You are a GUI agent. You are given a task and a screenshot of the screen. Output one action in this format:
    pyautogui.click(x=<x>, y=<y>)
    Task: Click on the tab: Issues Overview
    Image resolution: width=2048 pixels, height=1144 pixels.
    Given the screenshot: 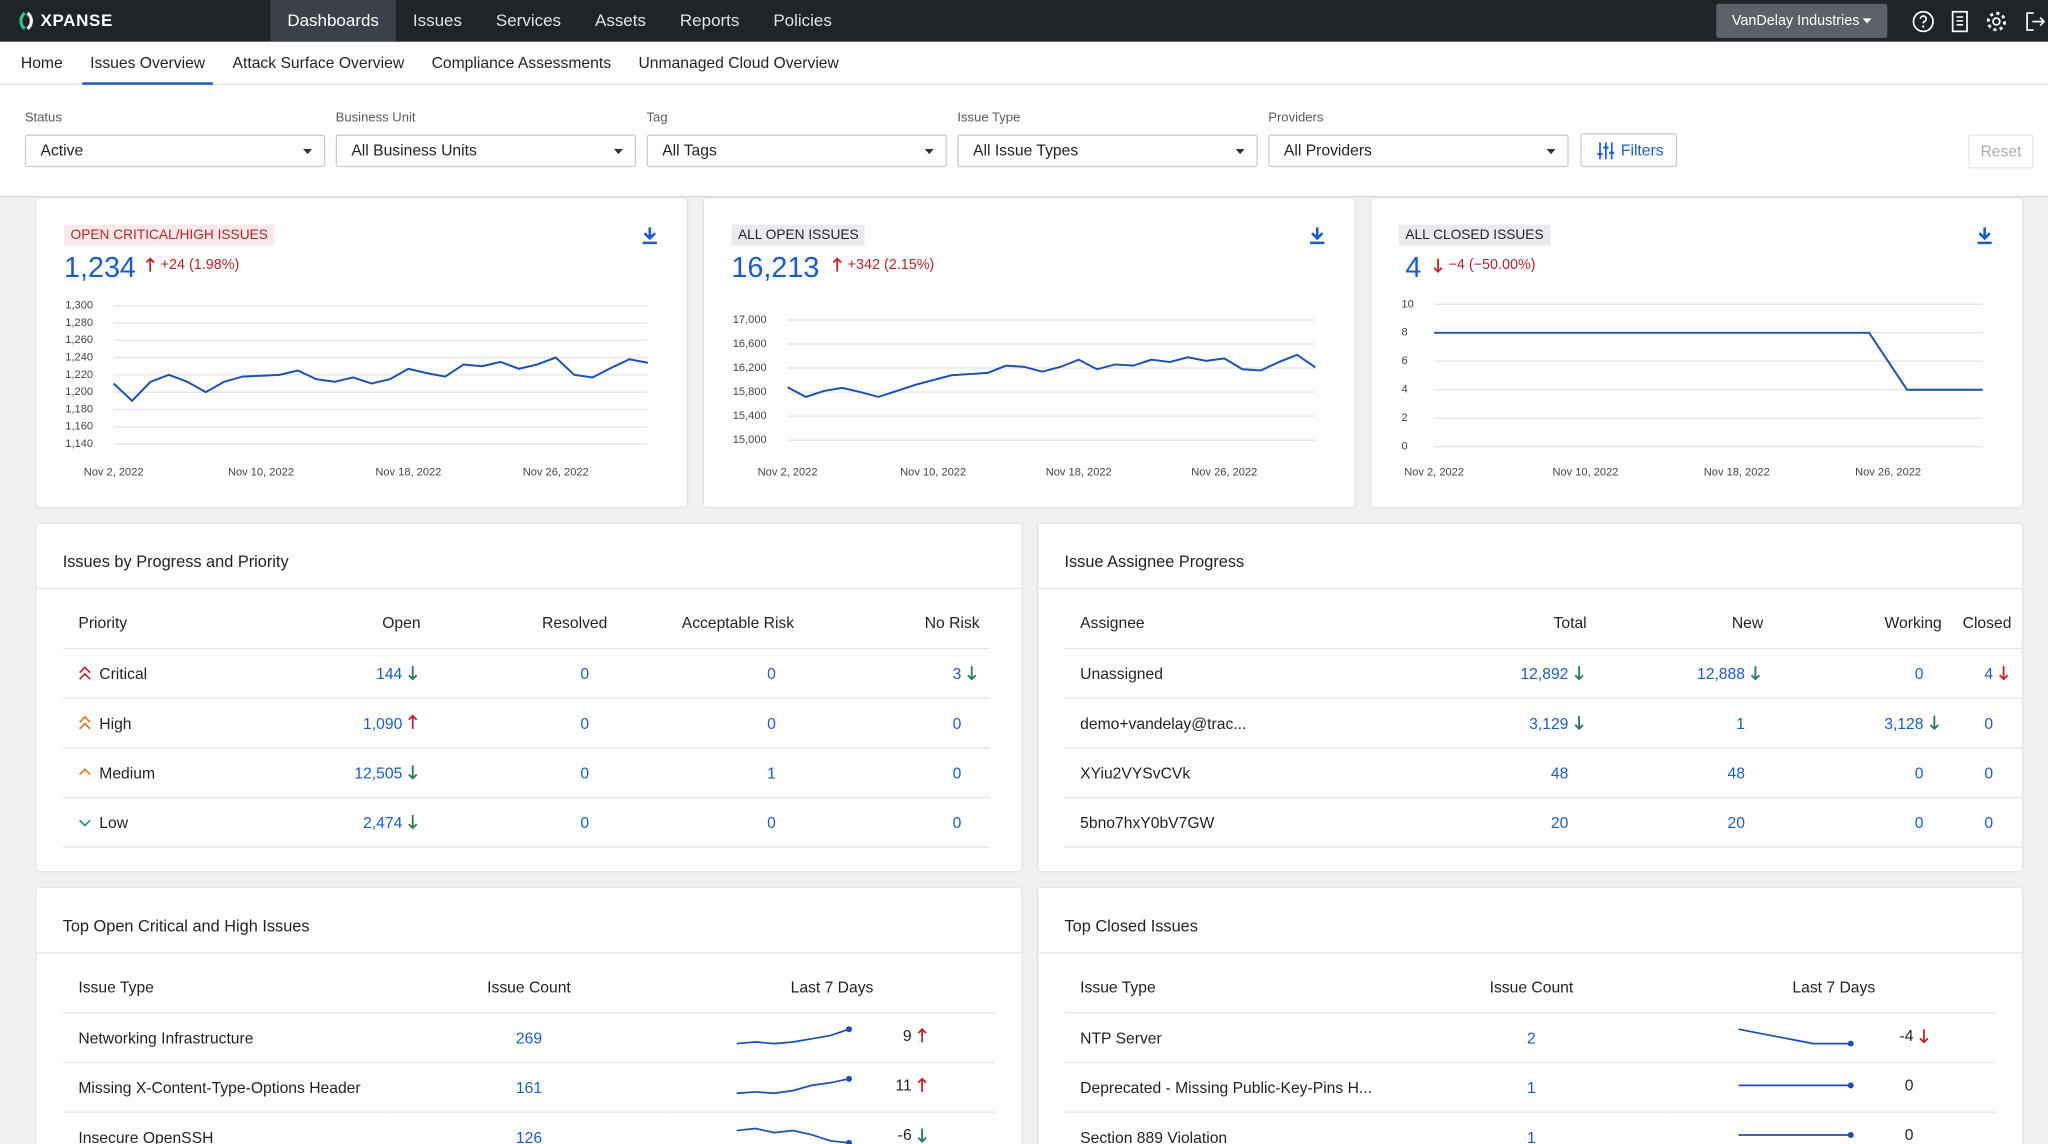 What is the action you would take?
    pyautogui.click(x=147, y=63)
    